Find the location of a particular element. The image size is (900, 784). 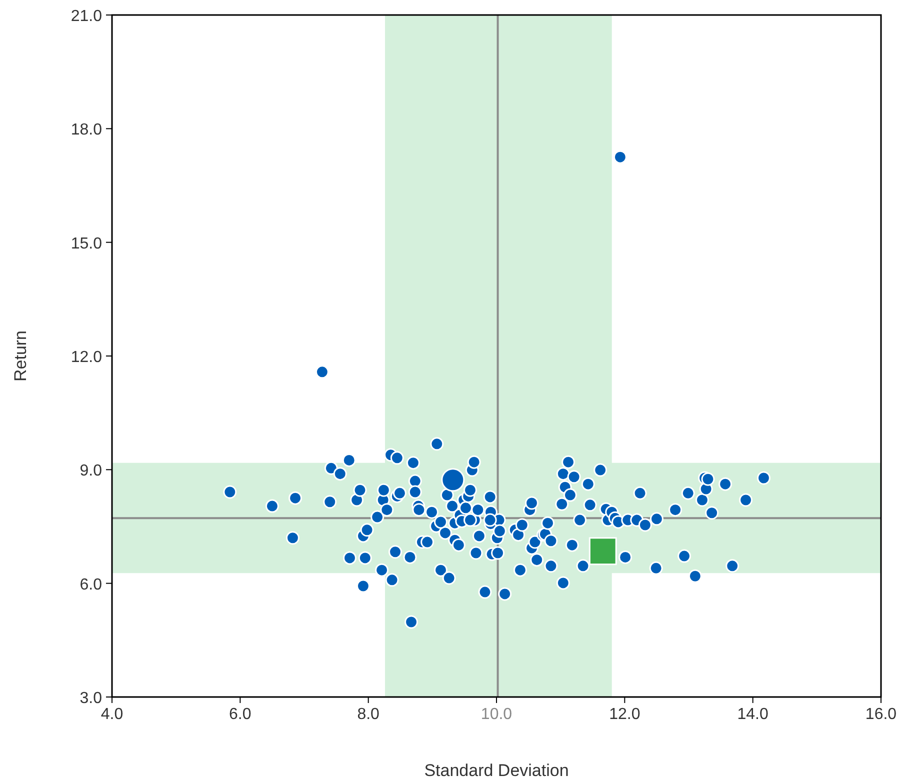

x-axis-title: Standard Deviation is located at coordinates (496, 770).